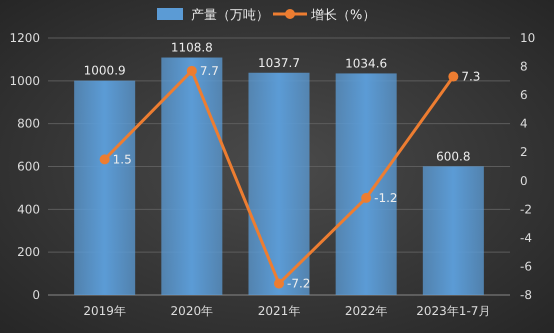 The width and height of the screenshot is (554, 333). What do you see at coordinates (24, 81) in the screenshot?
I see `y-tick-label: 1000` at bounding box center [24, 81].